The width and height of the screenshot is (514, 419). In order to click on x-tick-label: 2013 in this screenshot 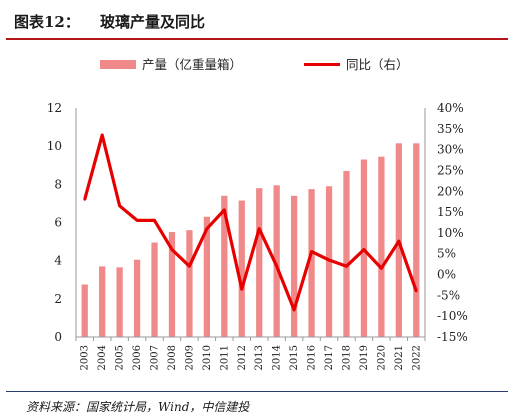, I will do `click(259, 357)`.